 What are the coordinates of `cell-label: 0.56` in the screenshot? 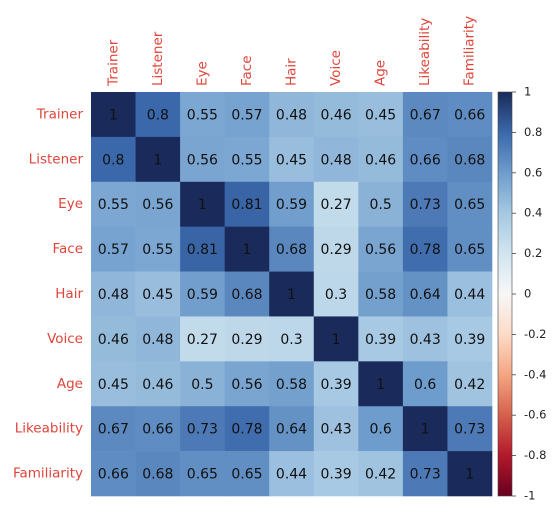 It's located at (202, 160).